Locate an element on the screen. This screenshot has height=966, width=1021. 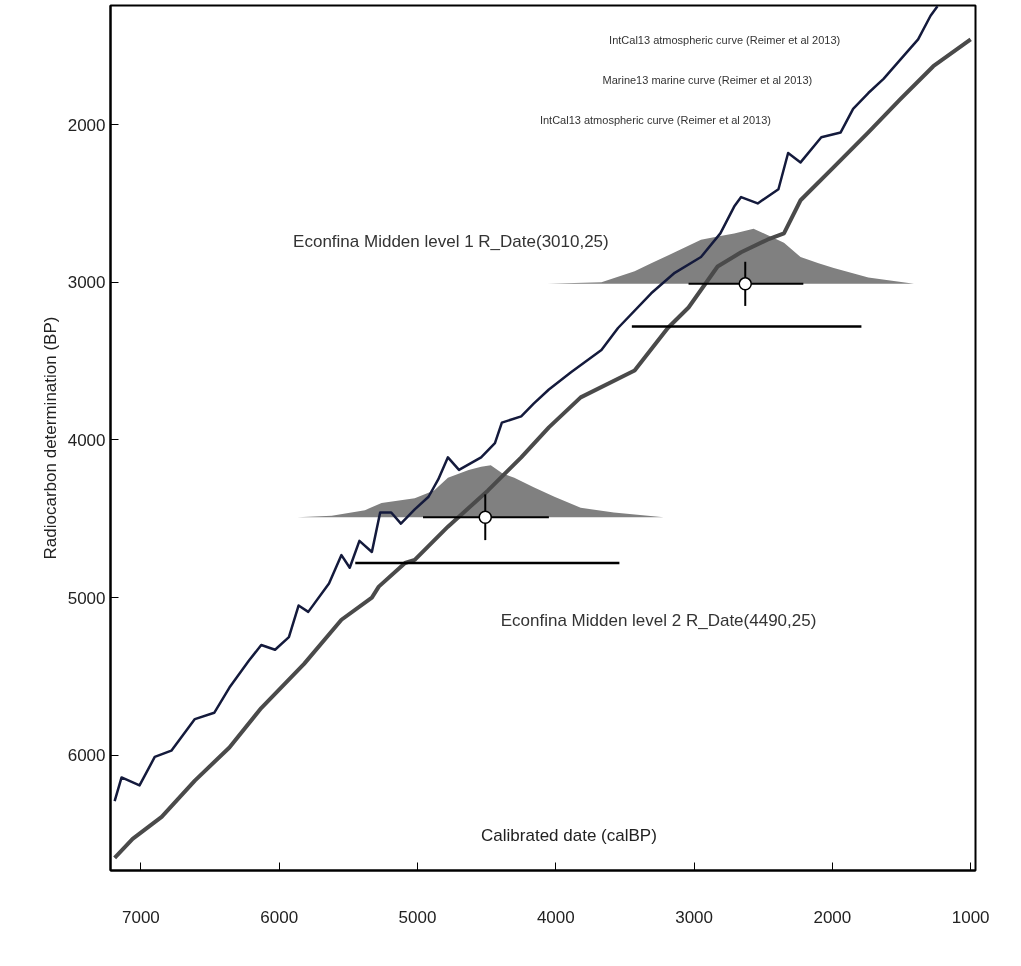
y-tick-label: 4000 is located at coordinates (86, 440).